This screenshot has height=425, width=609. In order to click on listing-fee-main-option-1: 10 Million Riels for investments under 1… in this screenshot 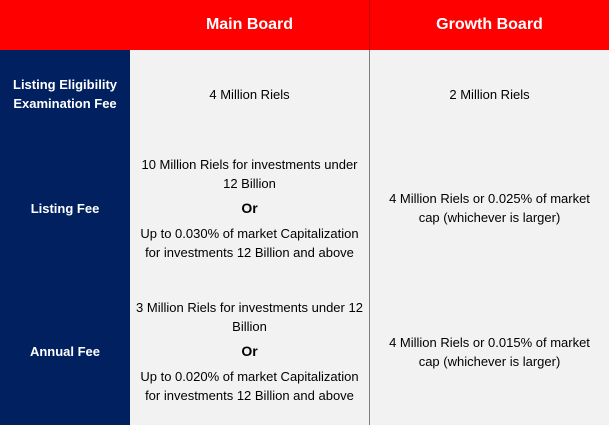, I will do `click(249, 173)`.